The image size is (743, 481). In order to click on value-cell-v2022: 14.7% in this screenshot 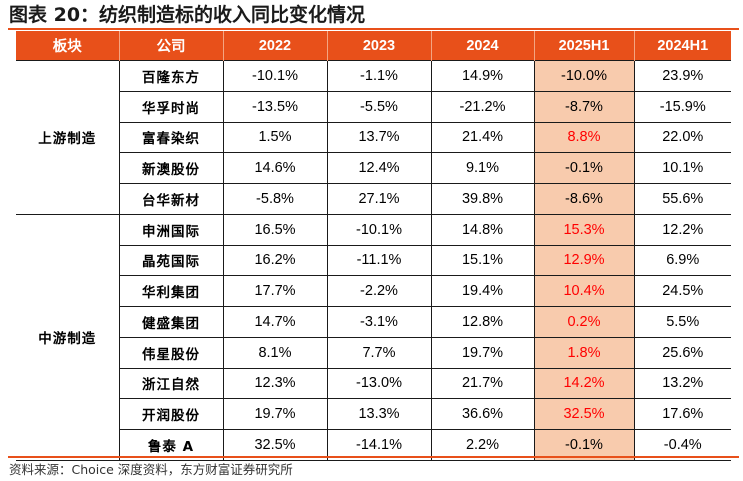, I will do `click(275, 322)`.